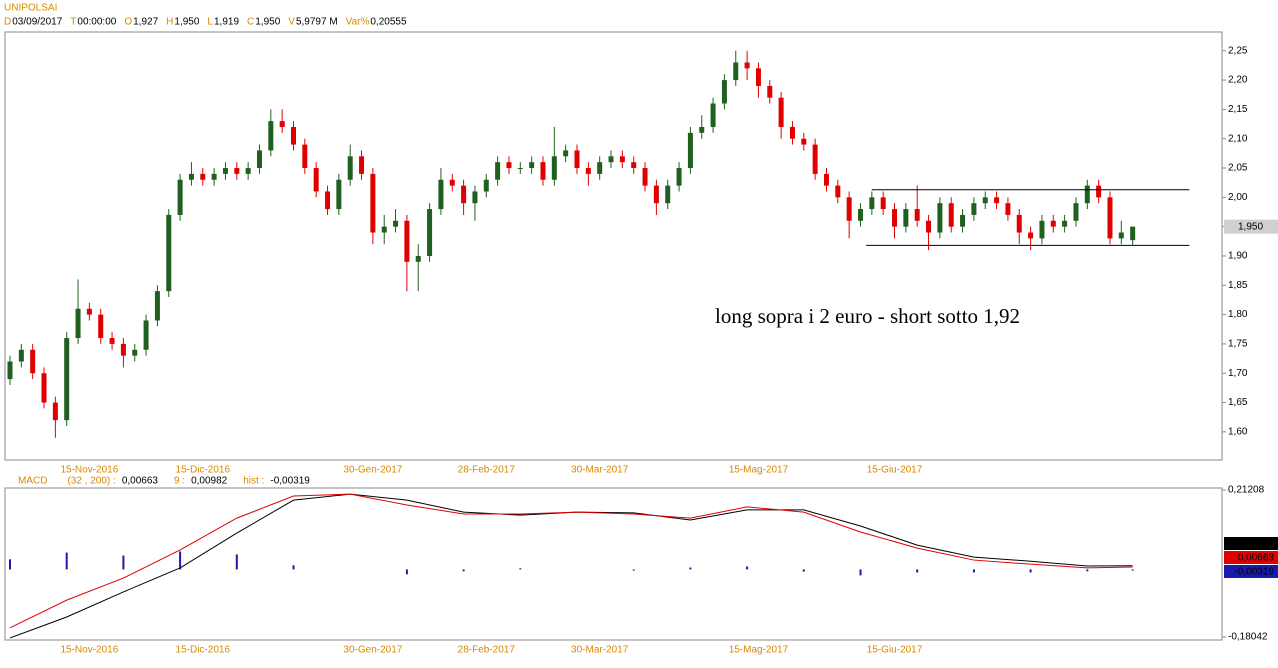 Image resolution: width=1278 pixels, height=668 pixels. Describe the element at coordinates (226, 22) in the screenshot. I see `header-value: 1,919` at that location.